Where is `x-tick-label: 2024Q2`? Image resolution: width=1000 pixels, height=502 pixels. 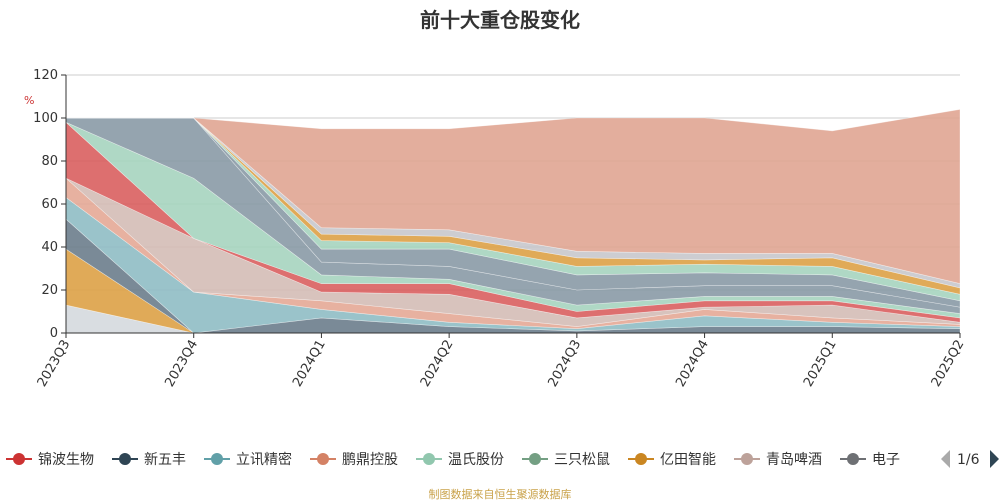
x-tick-label: 2024Q2 is located at coordinates (437, 364).